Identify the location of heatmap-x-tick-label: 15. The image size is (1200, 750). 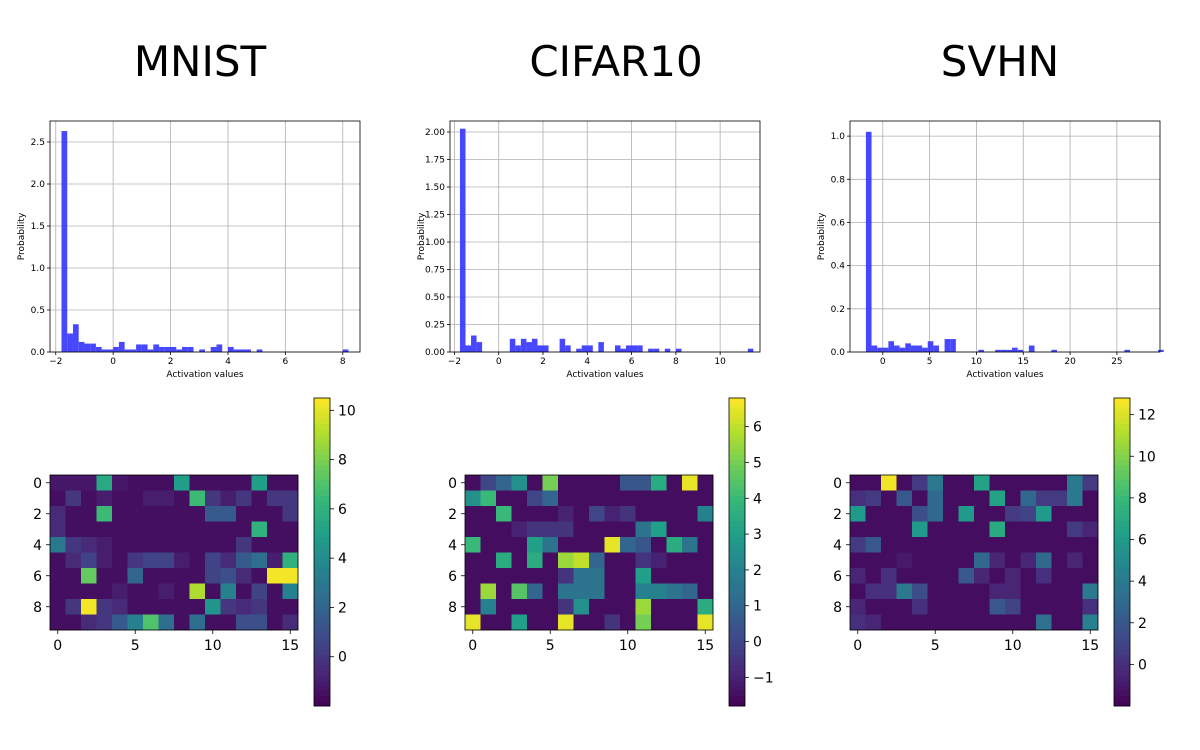
(290, 646).